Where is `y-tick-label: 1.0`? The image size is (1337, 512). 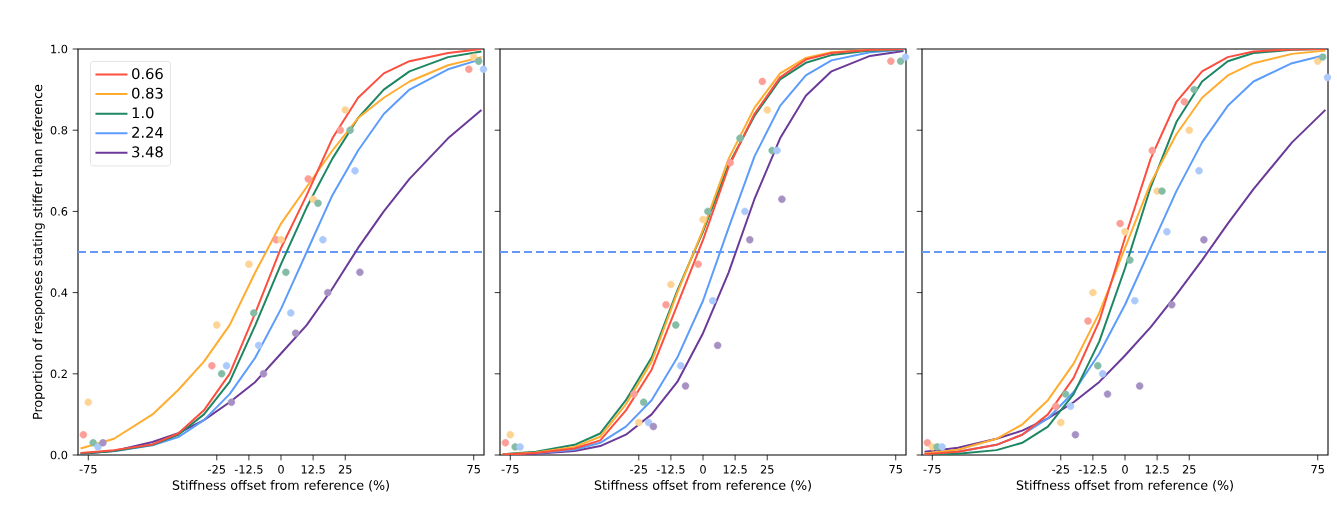
y-tick-label: 1.0 is located at coordinates (59, 49).